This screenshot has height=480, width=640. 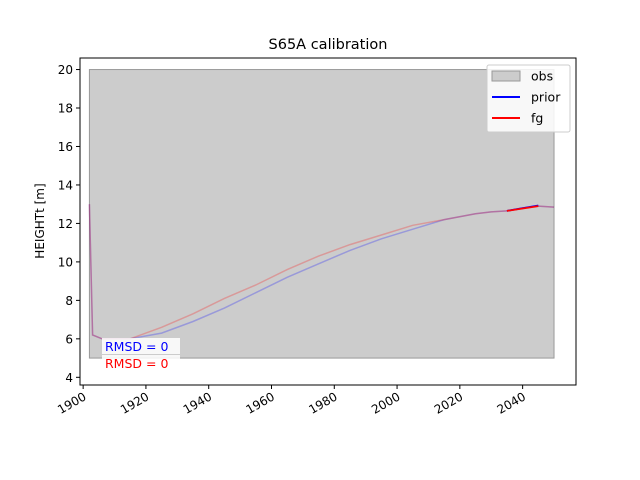 What do you see at coordinates (65, 70) in the screenshot?
I see `y-tick-label: 20` at bounding box center [65, 70].